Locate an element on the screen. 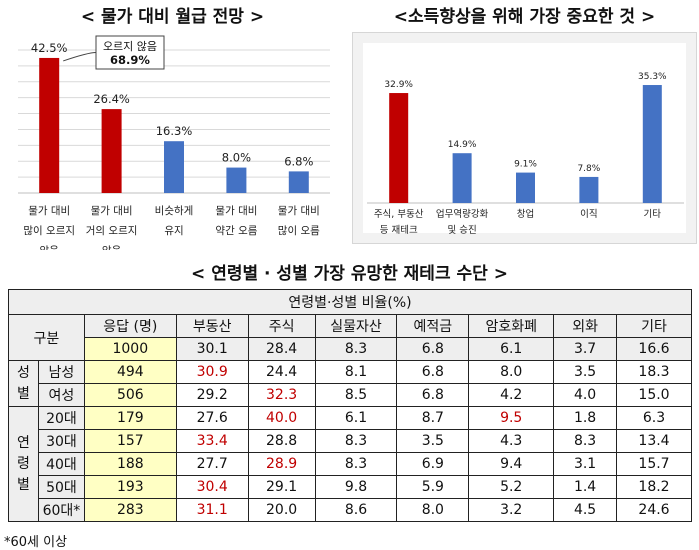 The image size is (699, 550). annotation-box is located at coordinates (130, 52).